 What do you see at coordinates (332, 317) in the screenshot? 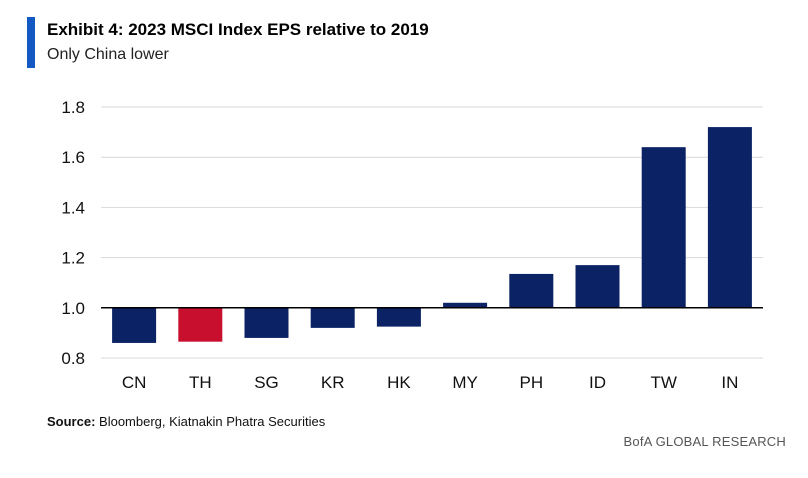
I see `bar-kr` at bounding box center [332, 317].